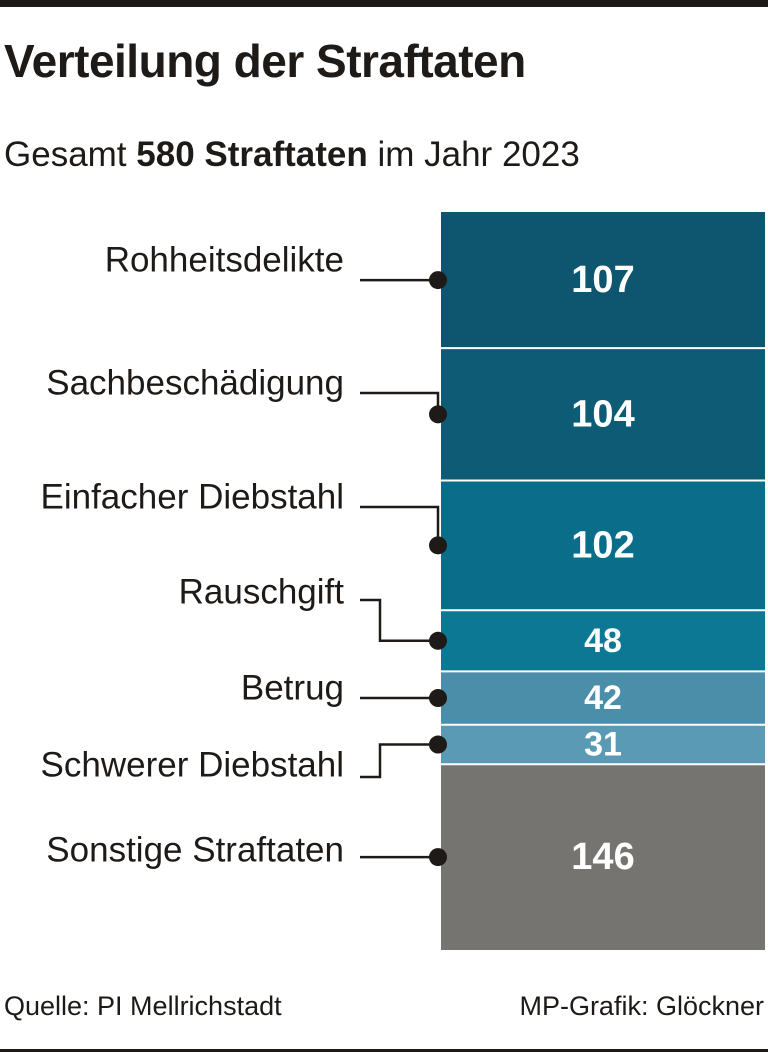 The width and height of the screenshot is (768, 1052). I want to click on graphic-credit: MP-Grafik: Glöckner, so click(641, 1006).